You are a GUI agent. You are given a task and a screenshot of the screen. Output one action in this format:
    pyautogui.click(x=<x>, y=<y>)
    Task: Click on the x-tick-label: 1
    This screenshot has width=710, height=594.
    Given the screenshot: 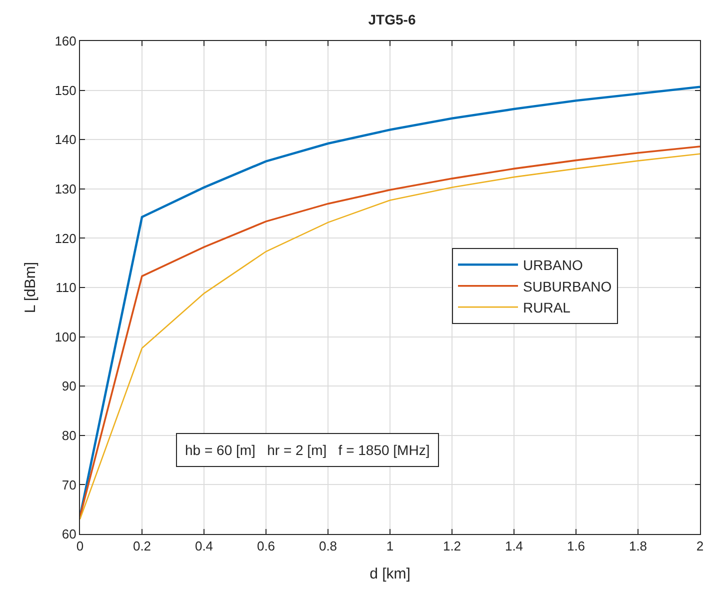 What is the action you would take?
    pyautogui.click(x=390, y=546)
    